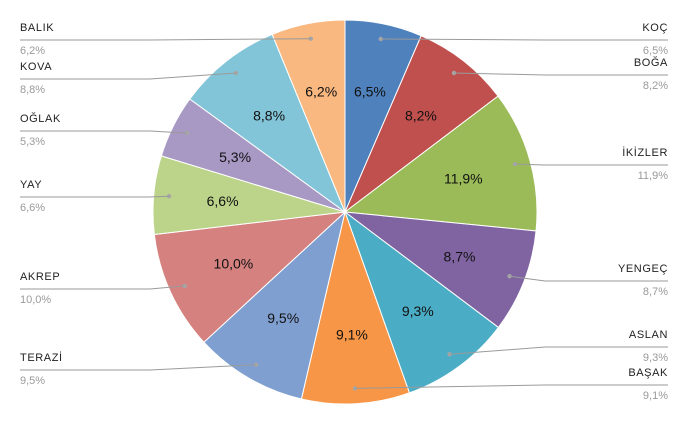 Image resolution: width=690 pixels, height=427 pixels. I want to click on slice-boga, so click(421, 124).